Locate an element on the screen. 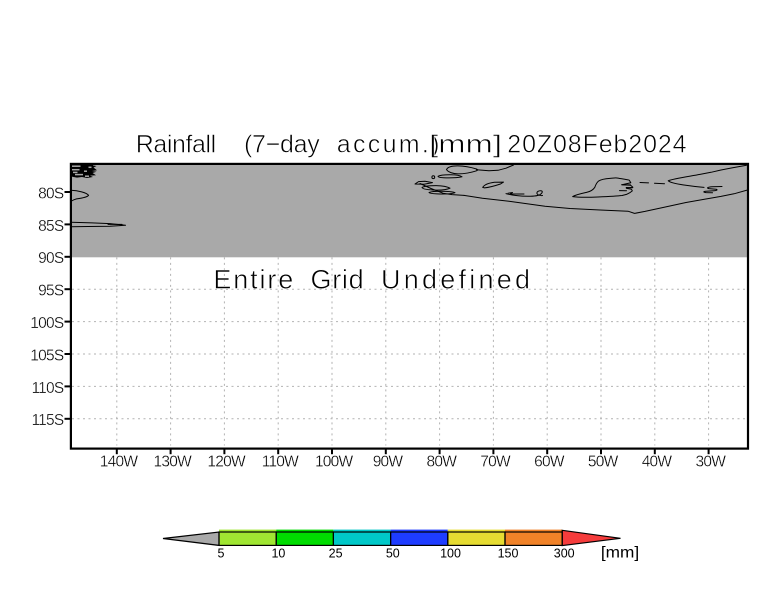 The image size is (784, 612). svg-text: 100S is located at coordinates (47, 323).